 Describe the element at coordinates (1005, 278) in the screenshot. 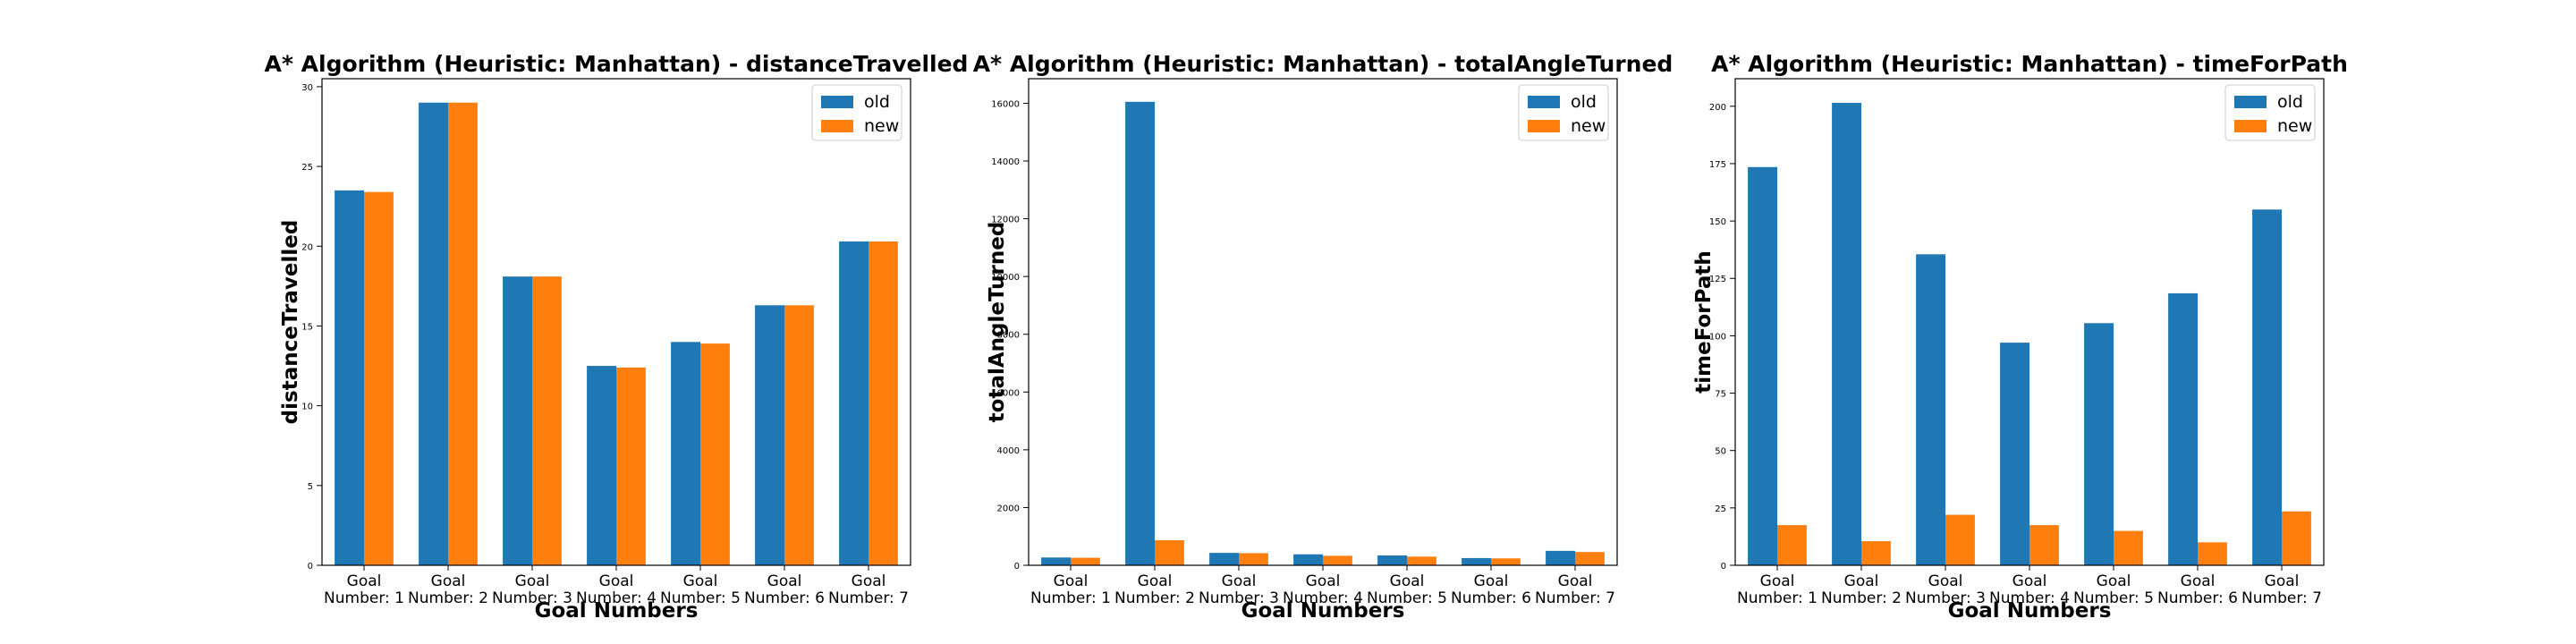

I see `y-tick-label: 10000` at that location.